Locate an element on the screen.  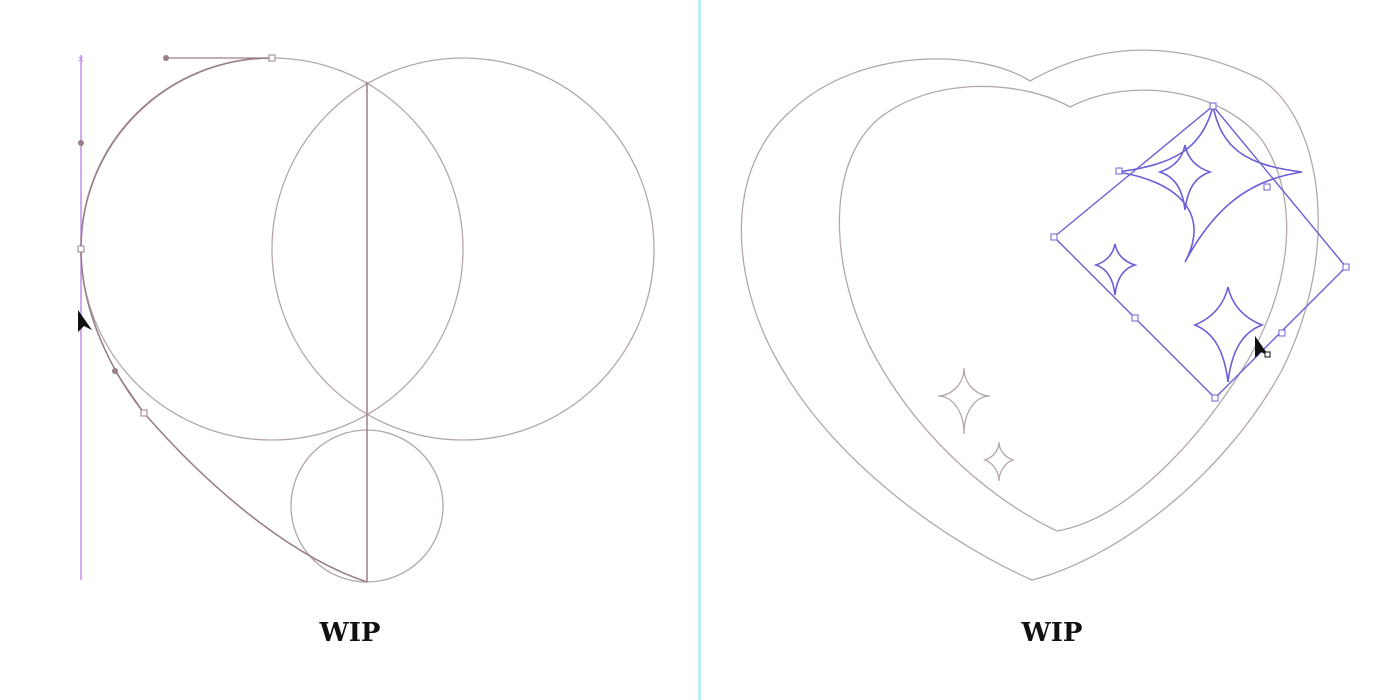
handle-top-left-mid is located at coordinates (1119, 171).